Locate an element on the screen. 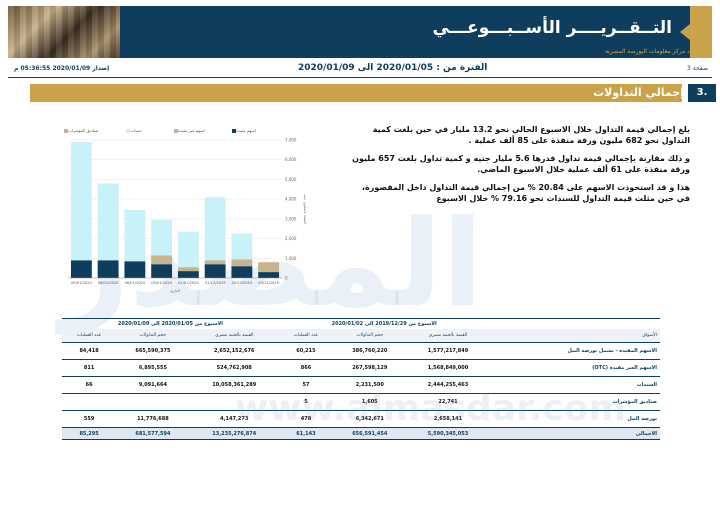 The height and width of the screenshot is (509, 720). cell: 559 is located at coordinates (89, 419).